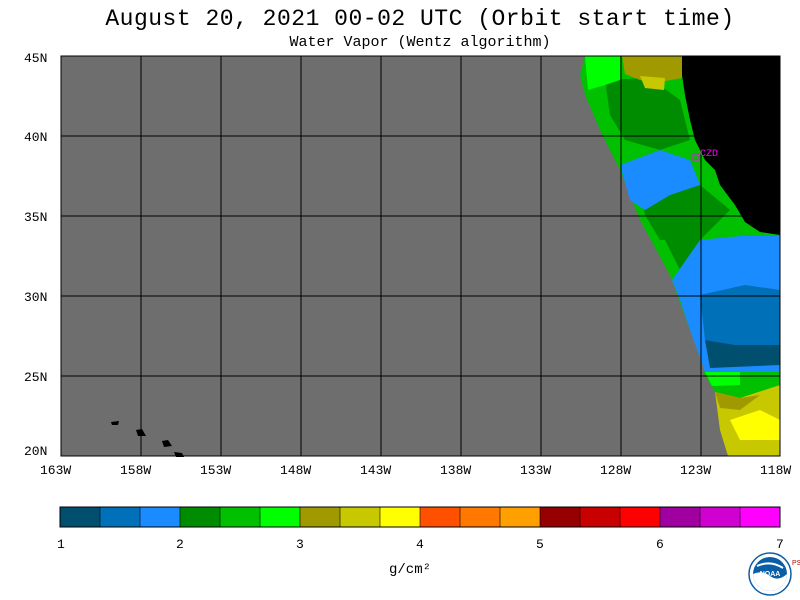 This screenshot has height=600, width=800. I want to click on colorbar-tick-label: 6, so click(660, 544).